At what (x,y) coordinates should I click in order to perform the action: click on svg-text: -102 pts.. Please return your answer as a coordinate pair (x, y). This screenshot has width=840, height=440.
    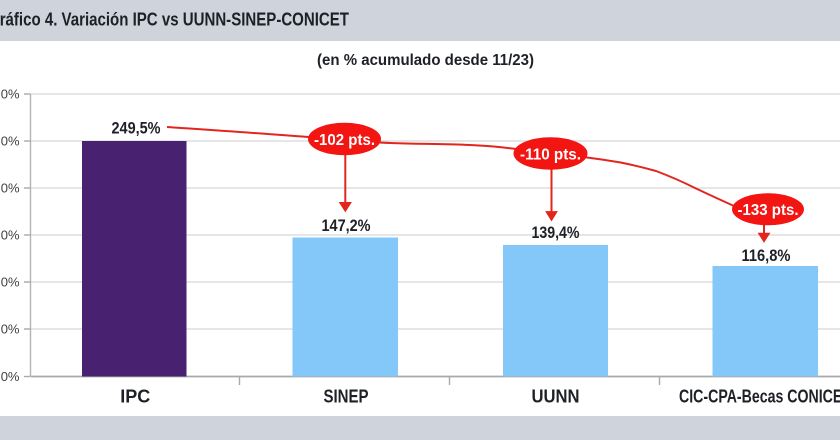
    Looking at the image, I should click on (344, 140).